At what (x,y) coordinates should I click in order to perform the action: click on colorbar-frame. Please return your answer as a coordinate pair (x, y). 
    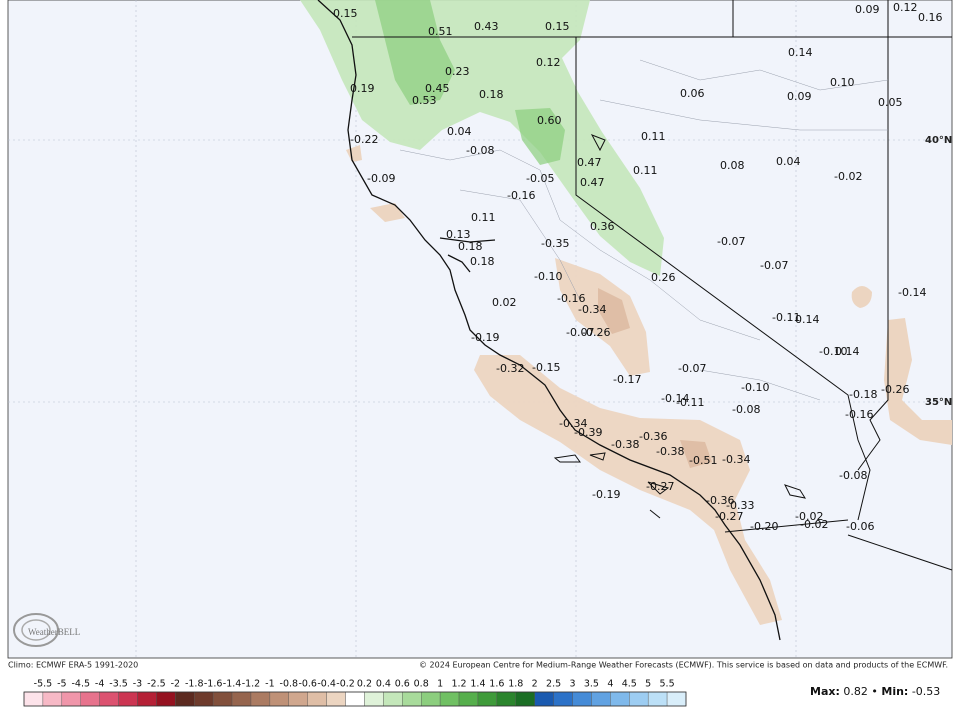
    Looking at the image, I should click on (355, 699).